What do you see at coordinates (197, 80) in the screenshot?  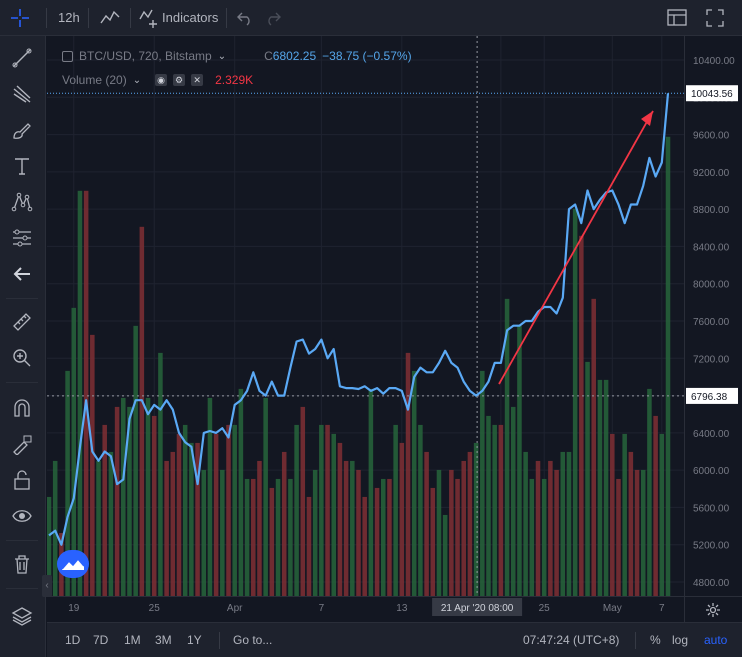 I see `close-icon: ✕` at bounding box center [197, 80].